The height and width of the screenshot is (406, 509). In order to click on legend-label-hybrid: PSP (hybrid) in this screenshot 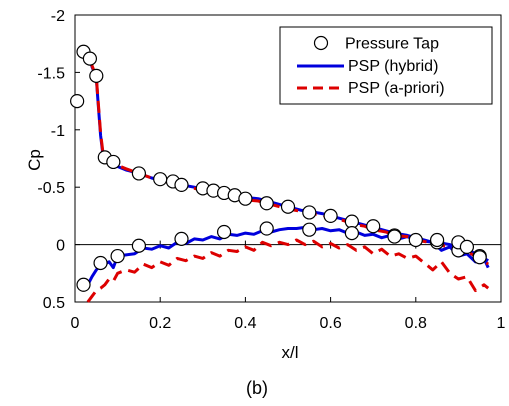, I will do `click(393, 66)`.